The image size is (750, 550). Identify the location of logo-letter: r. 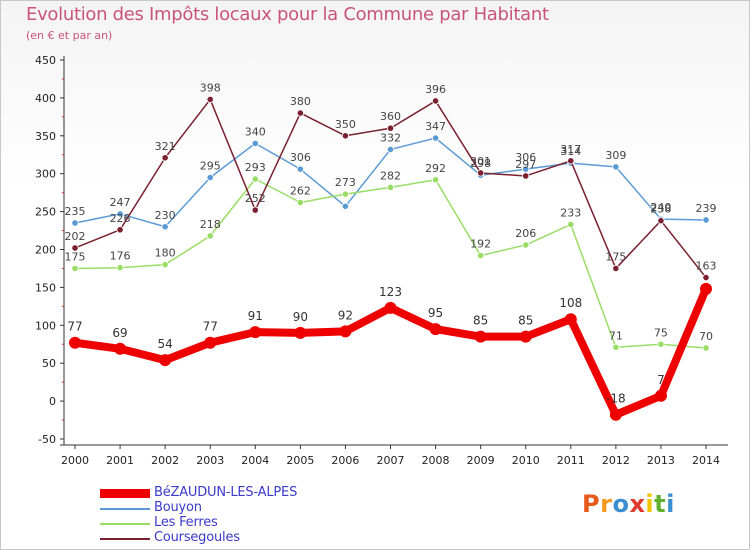
(606, 504).